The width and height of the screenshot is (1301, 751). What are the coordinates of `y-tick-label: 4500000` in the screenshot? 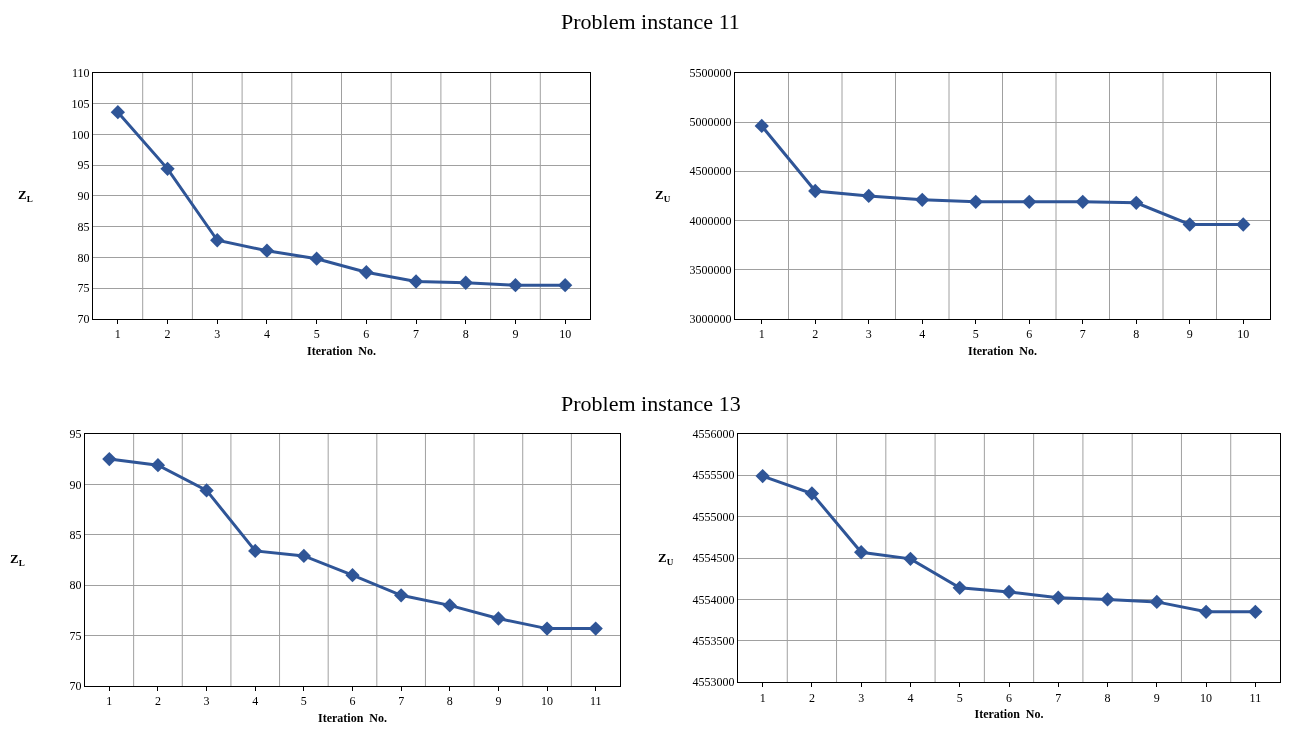 It's located at (710, 171).